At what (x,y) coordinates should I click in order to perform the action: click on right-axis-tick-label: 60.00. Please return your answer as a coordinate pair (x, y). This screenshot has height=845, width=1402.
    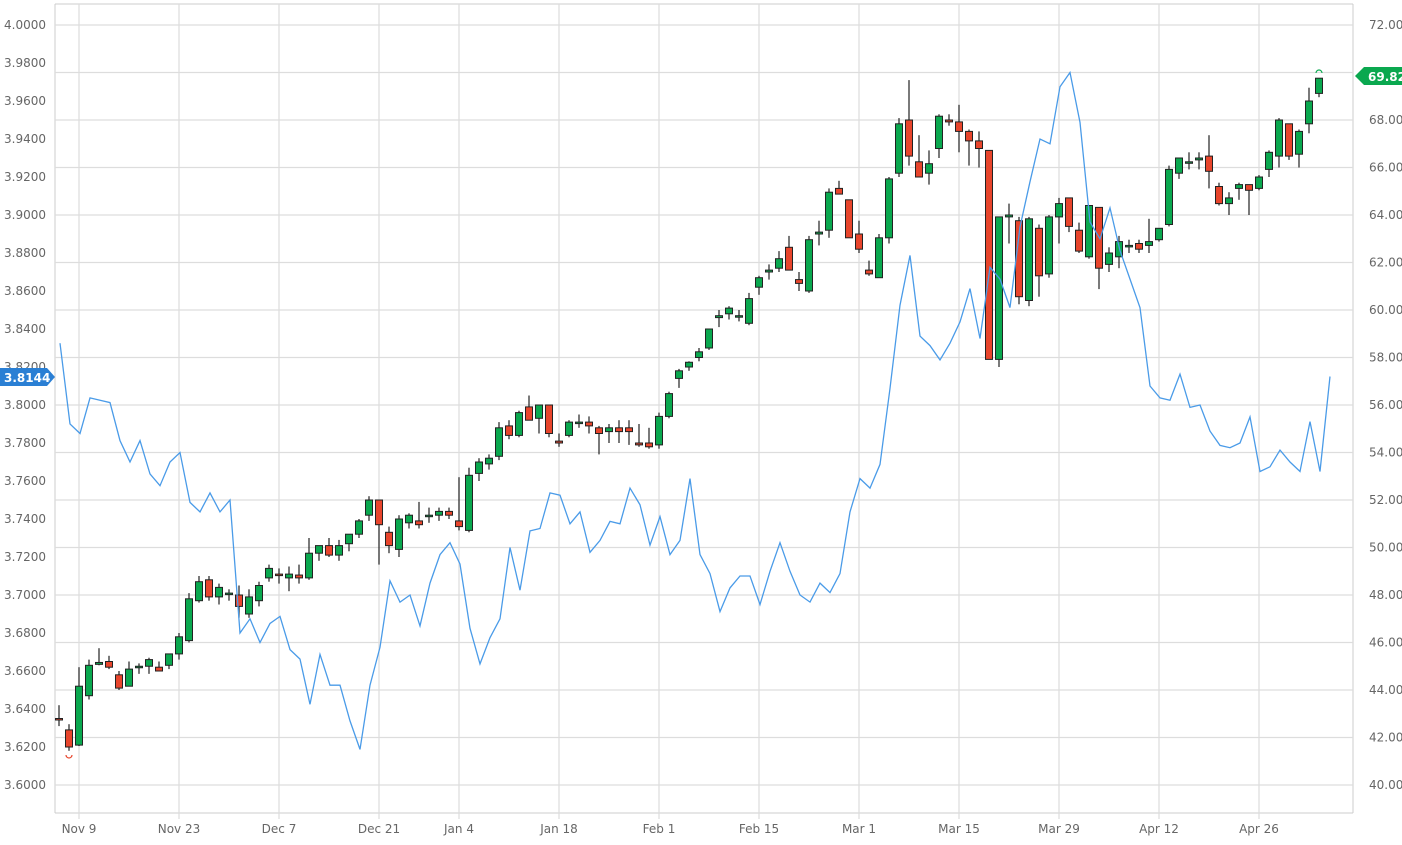
    Looking at the image, I should click on (1385, 310).